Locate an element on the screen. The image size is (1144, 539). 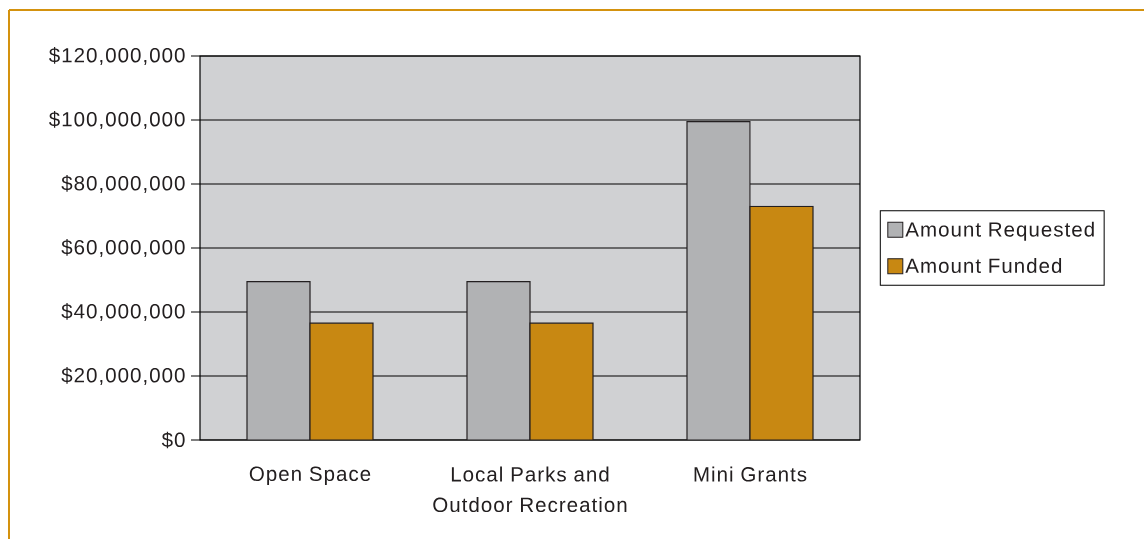
y-tick-label: $80,000,000 is located at coordinates (123, 184).